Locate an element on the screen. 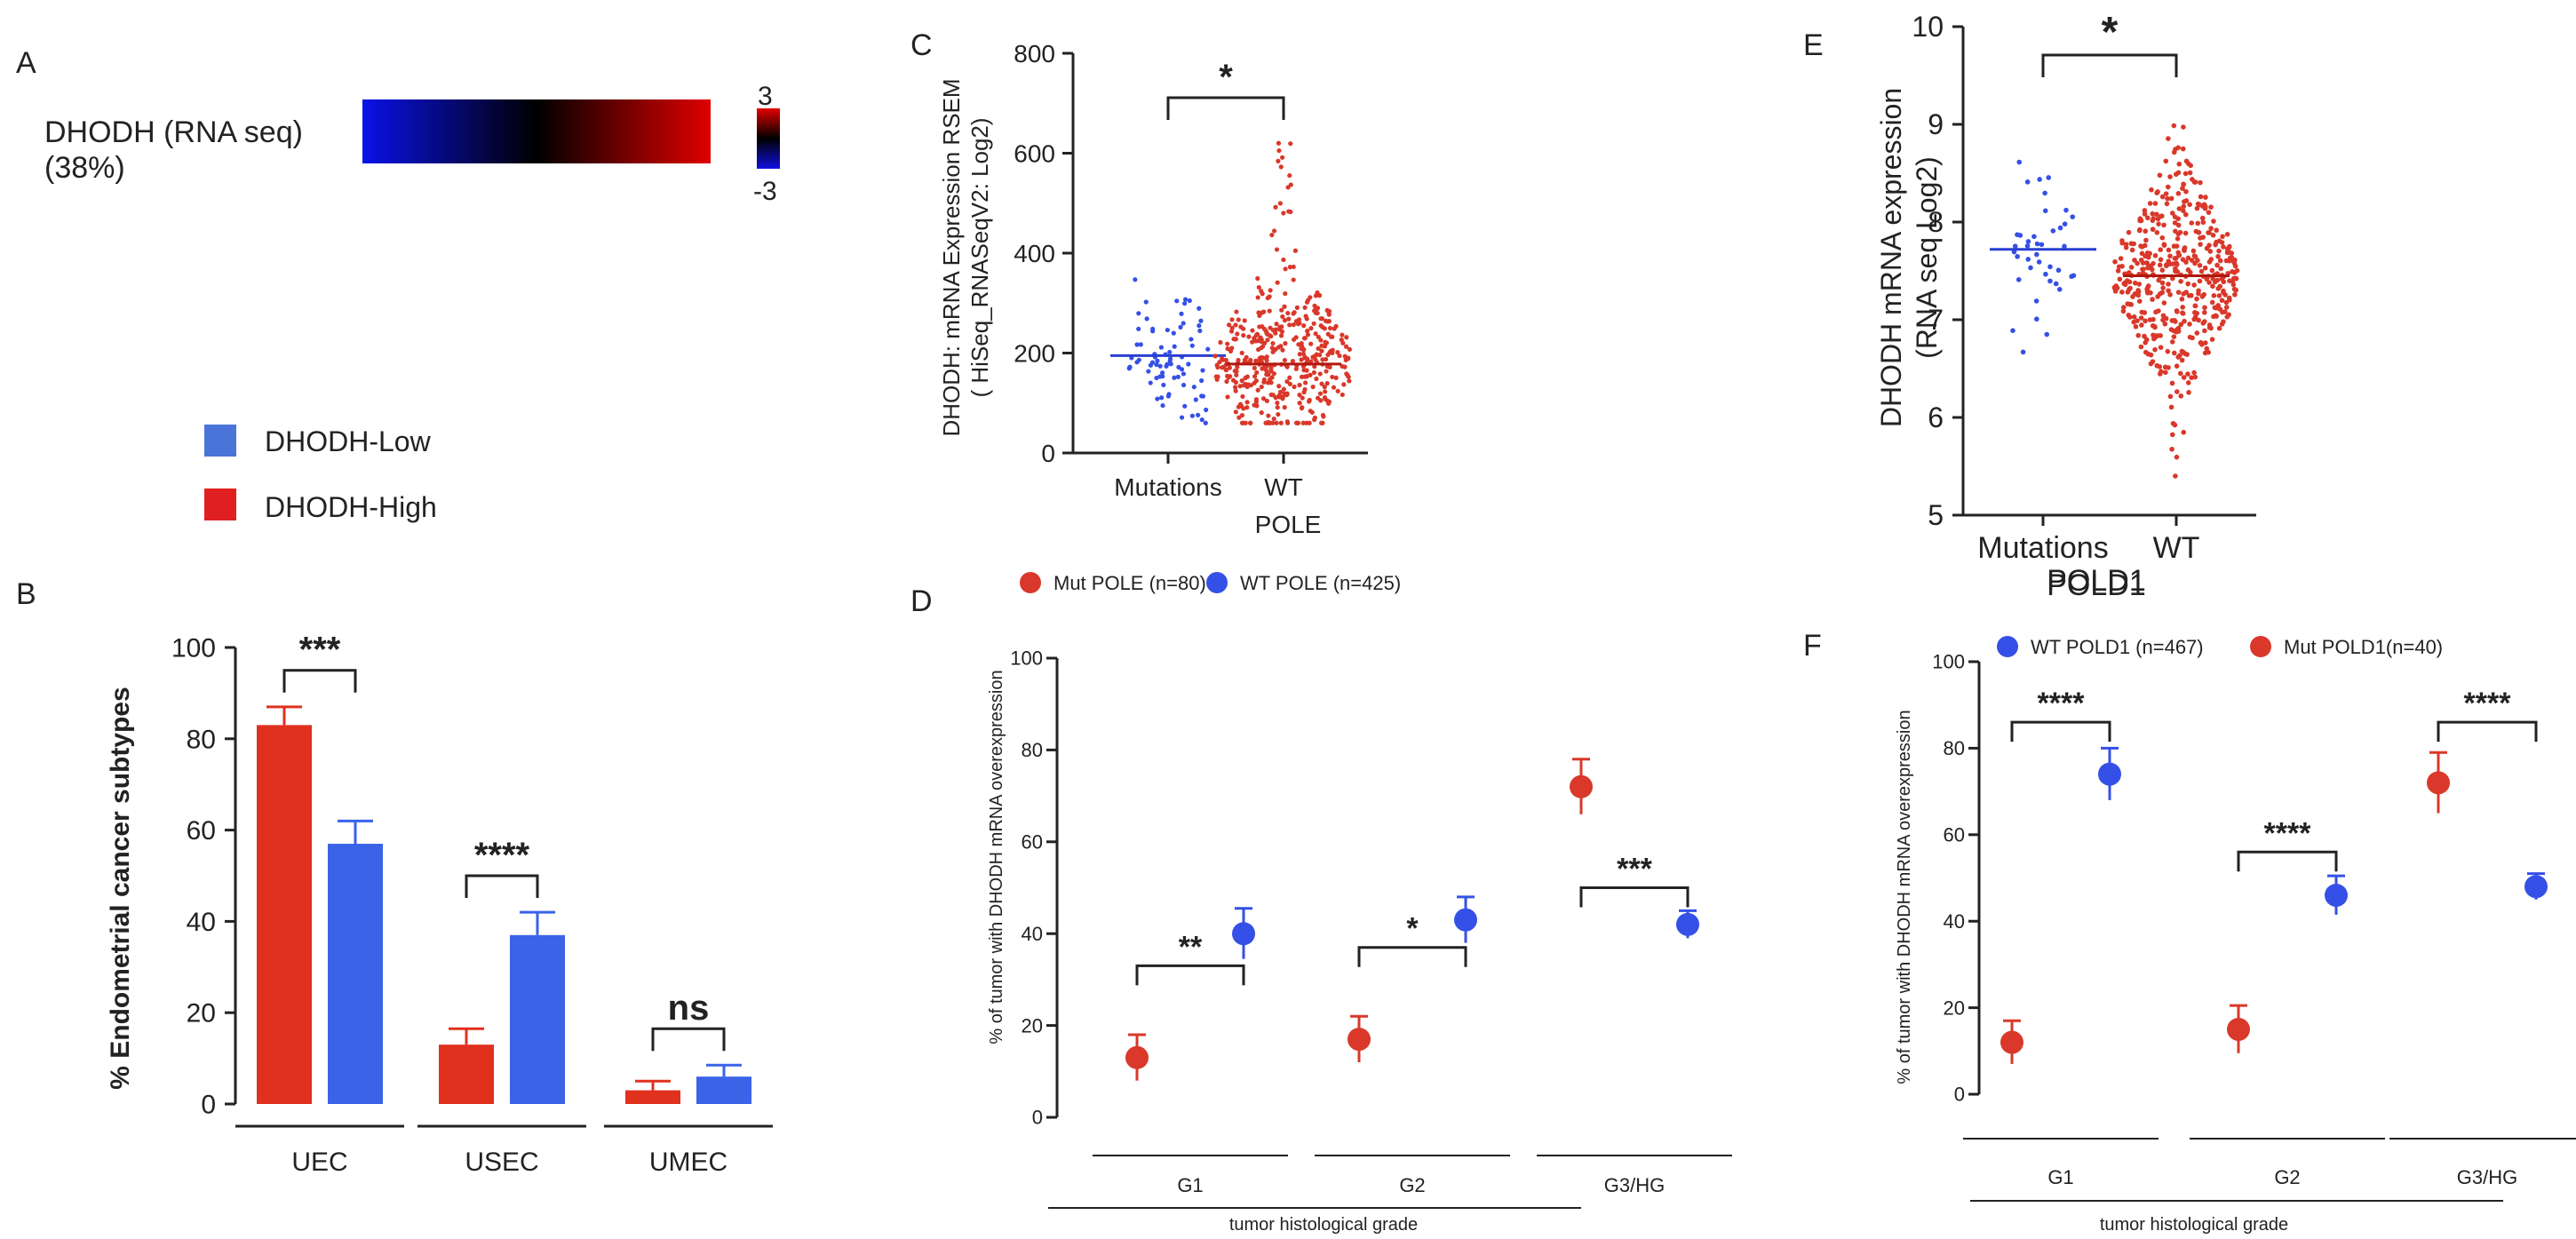  d-legend-marker is located at coordinates (1217, 582).